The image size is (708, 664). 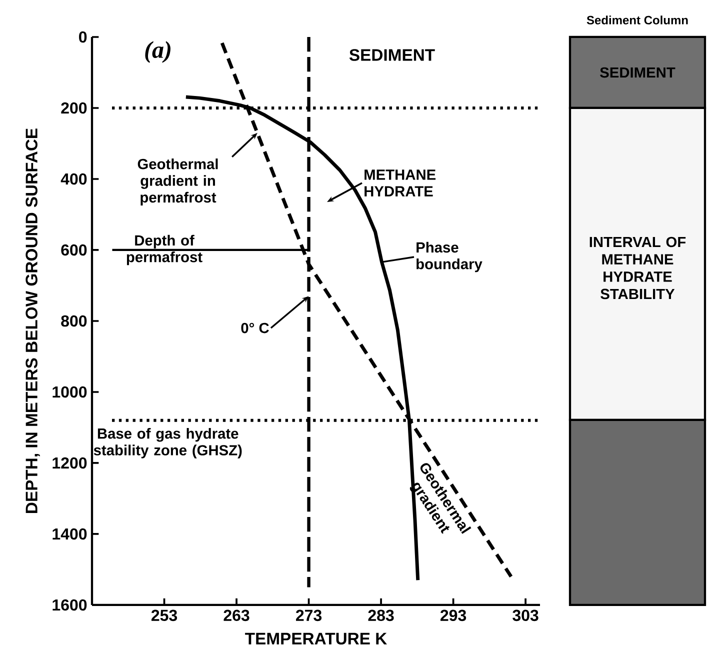 I want to click on text: Sediment Column, so click(x=637, y=20).